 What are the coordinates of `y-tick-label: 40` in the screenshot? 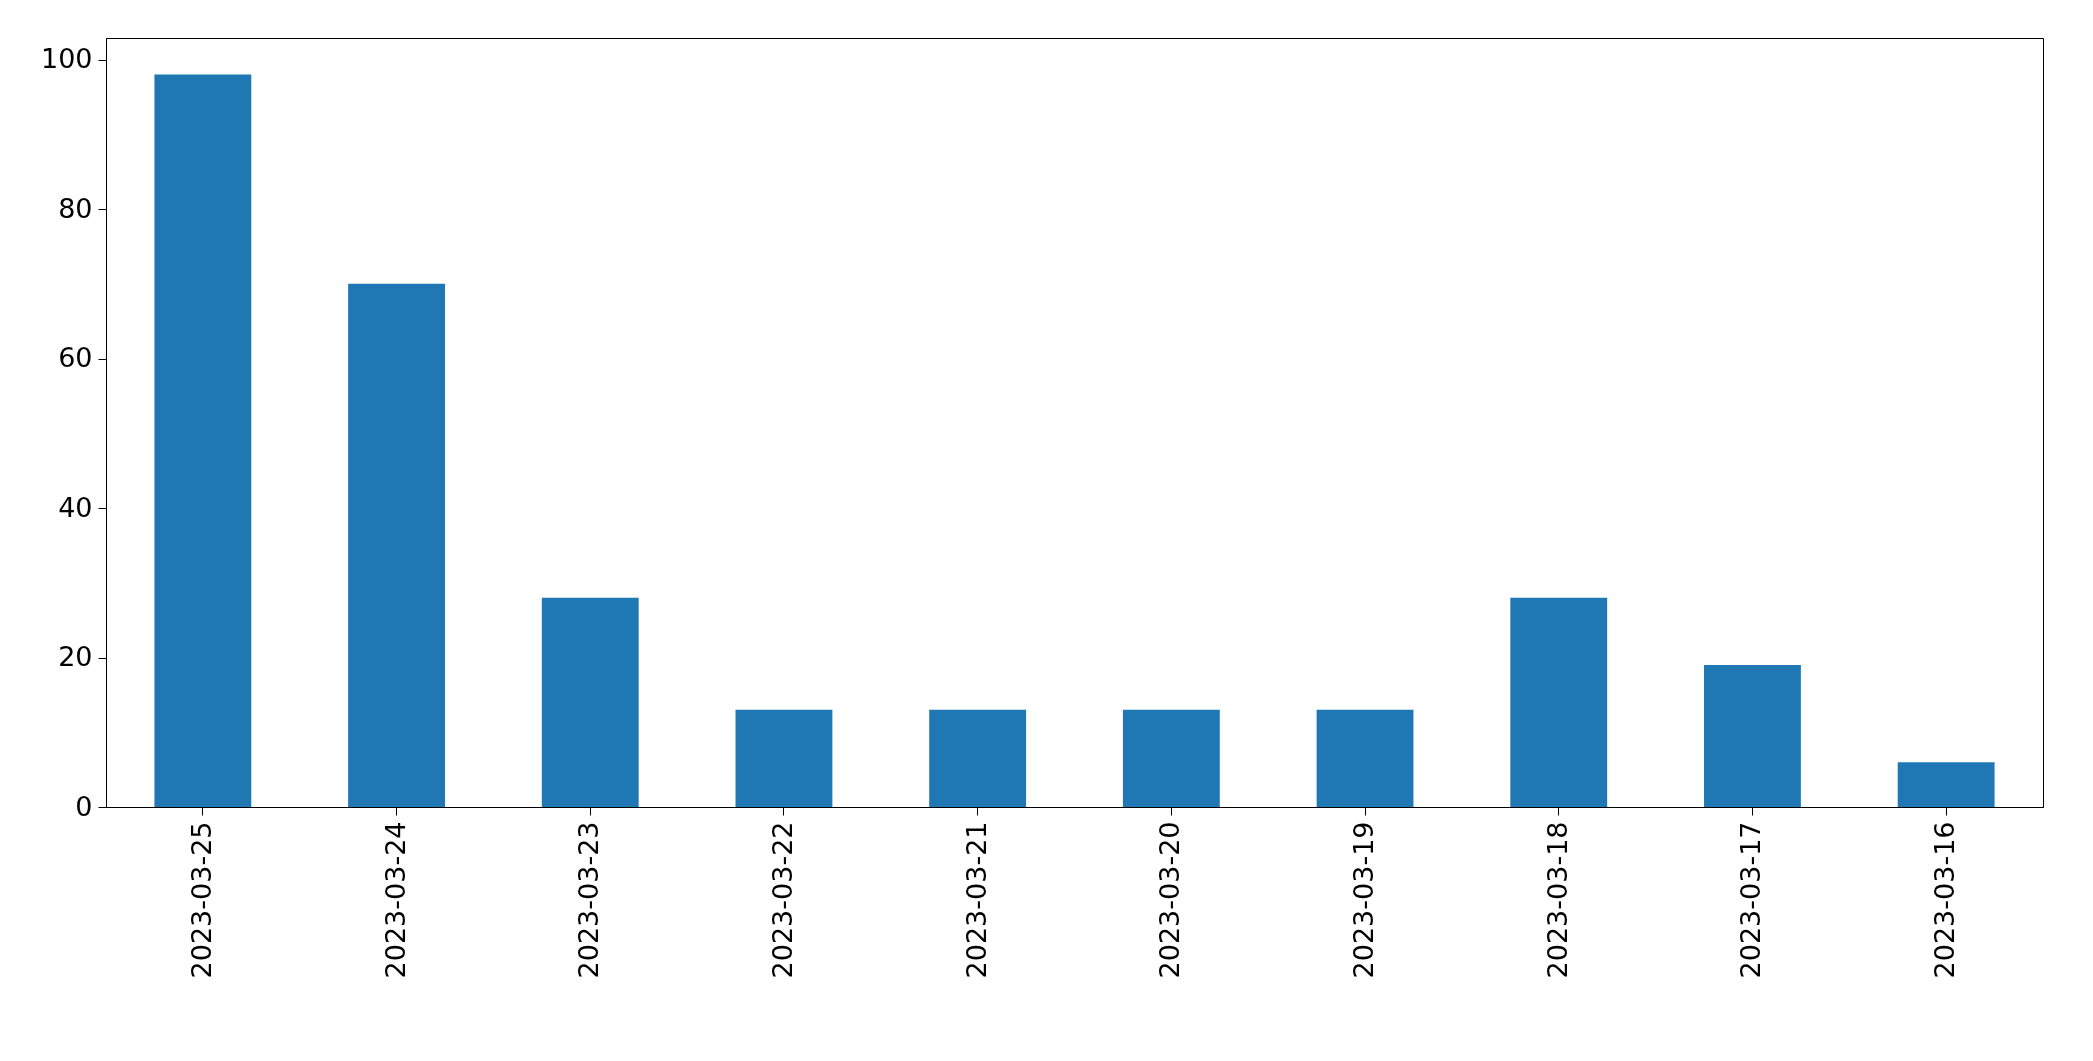 It's located at (75, 507).